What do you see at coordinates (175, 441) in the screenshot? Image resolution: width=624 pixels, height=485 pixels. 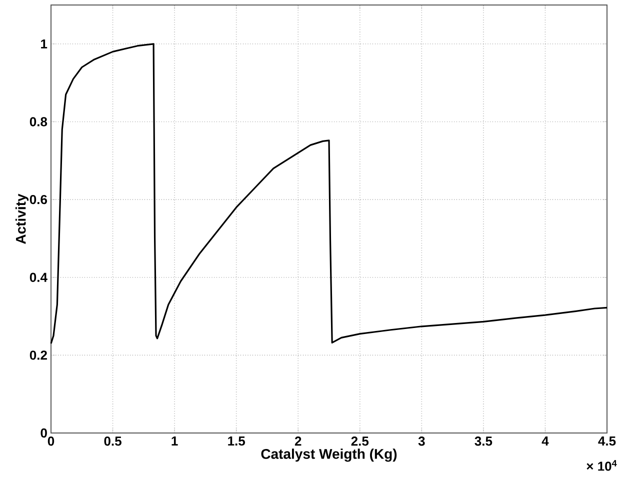 I see `x-tick-label: 1` at bounding box center [175, 441].